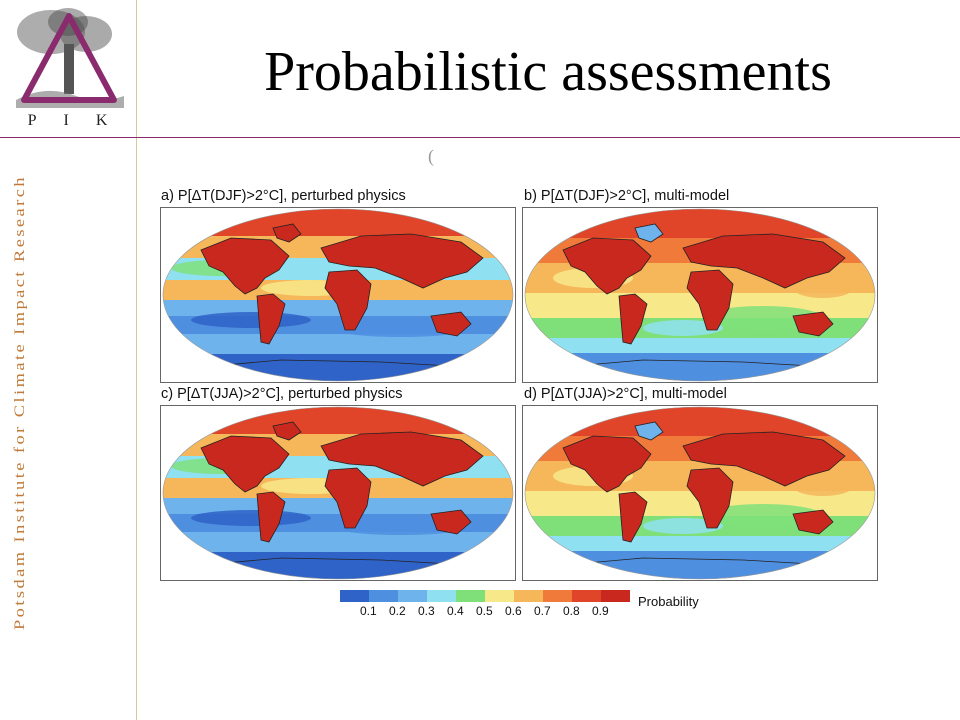 The width and height of the screenshot is (960, 720). I want to click on logo-letters: P I K, so click(68, 121).